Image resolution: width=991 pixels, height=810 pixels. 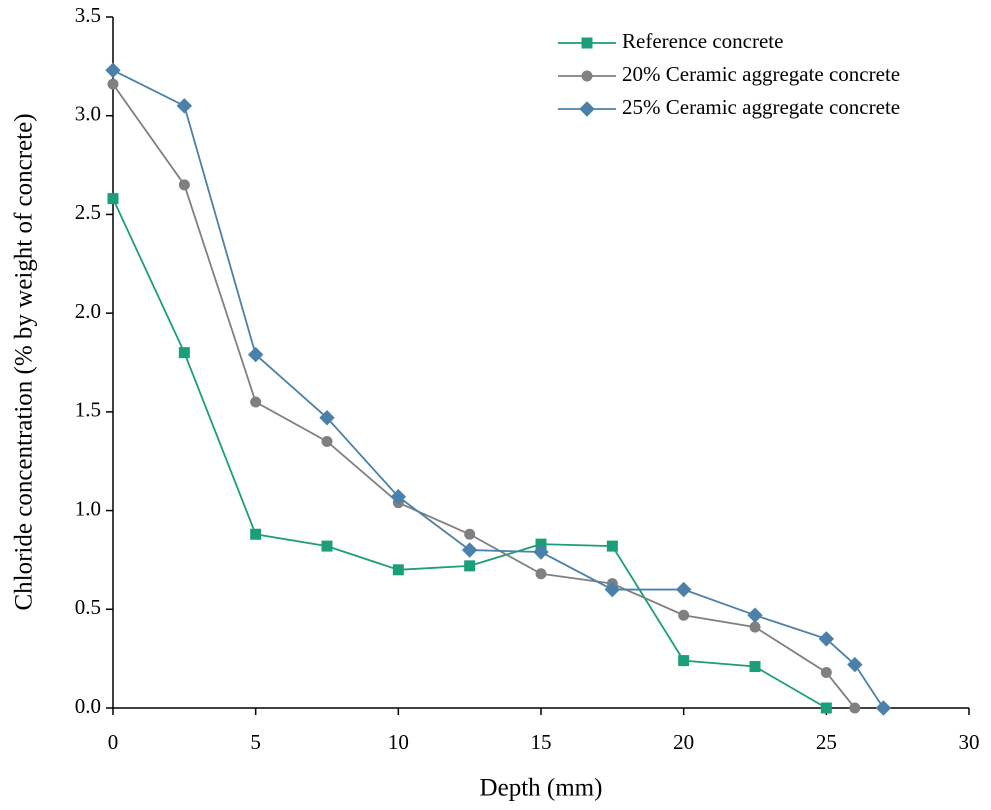 I want to click on legend-label: 25% Ceramic aggregate concrete, so click(x=761, y=107).